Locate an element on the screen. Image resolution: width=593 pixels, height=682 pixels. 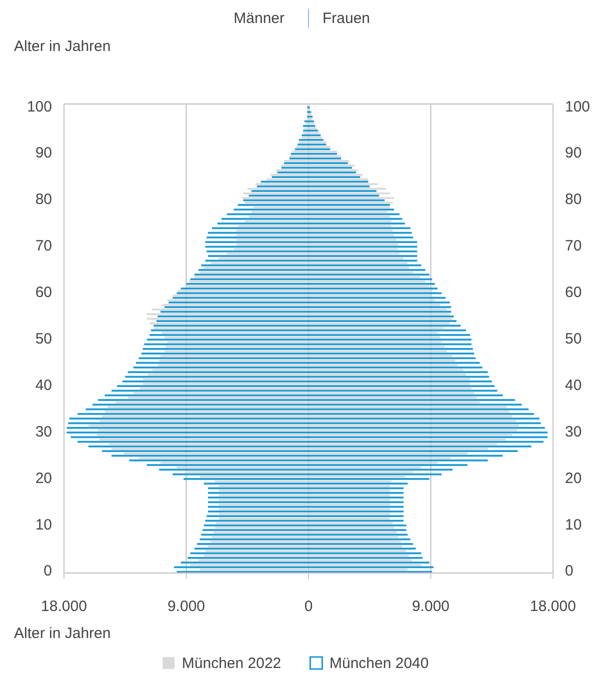
category-label: 100 is located at coordinates (577, 107).